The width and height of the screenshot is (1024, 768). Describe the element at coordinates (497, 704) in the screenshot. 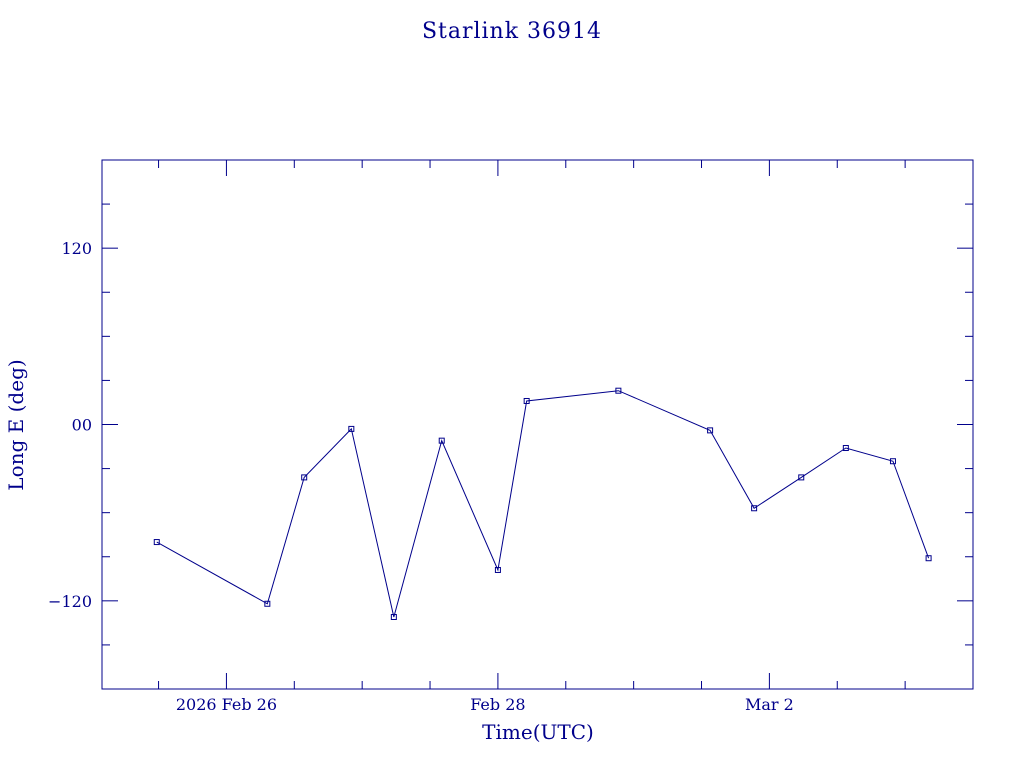

I see `x-tick-label: Feb 28` at that location.